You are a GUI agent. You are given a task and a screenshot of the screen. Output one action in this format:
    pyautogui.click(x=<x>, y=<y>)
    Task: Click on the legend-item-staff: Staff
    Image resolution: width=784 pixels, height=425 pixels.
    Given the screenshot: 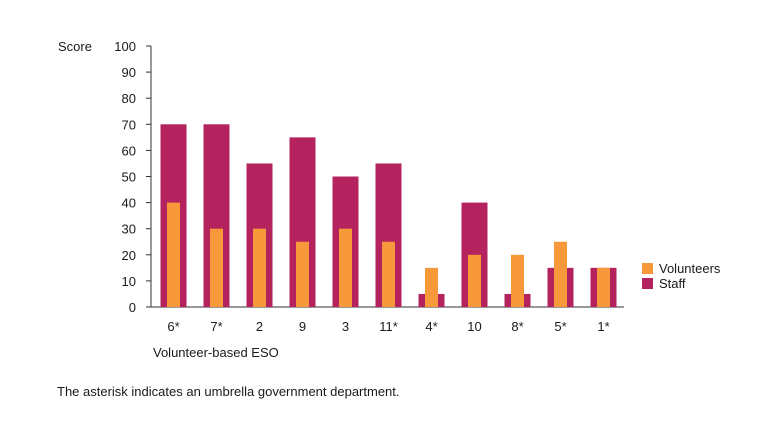 What is the action you would take?
    pyautogui.click(x=681, y=283)
    